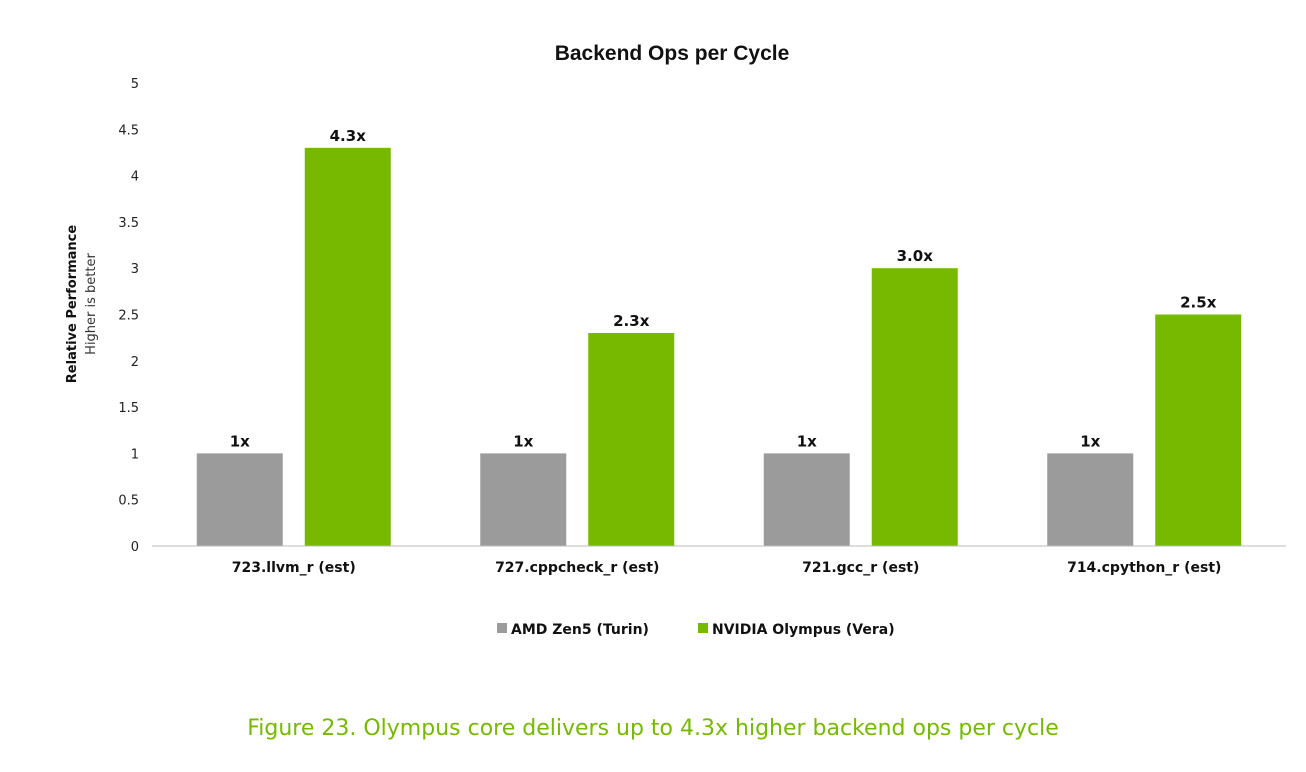 This screenshot has width=1306, height=772. What do you see at coordinates (82, 304) in the screenshot?
I see `y-axis-label: Relative Performance Higher is better` at bounding box center [82, 304].